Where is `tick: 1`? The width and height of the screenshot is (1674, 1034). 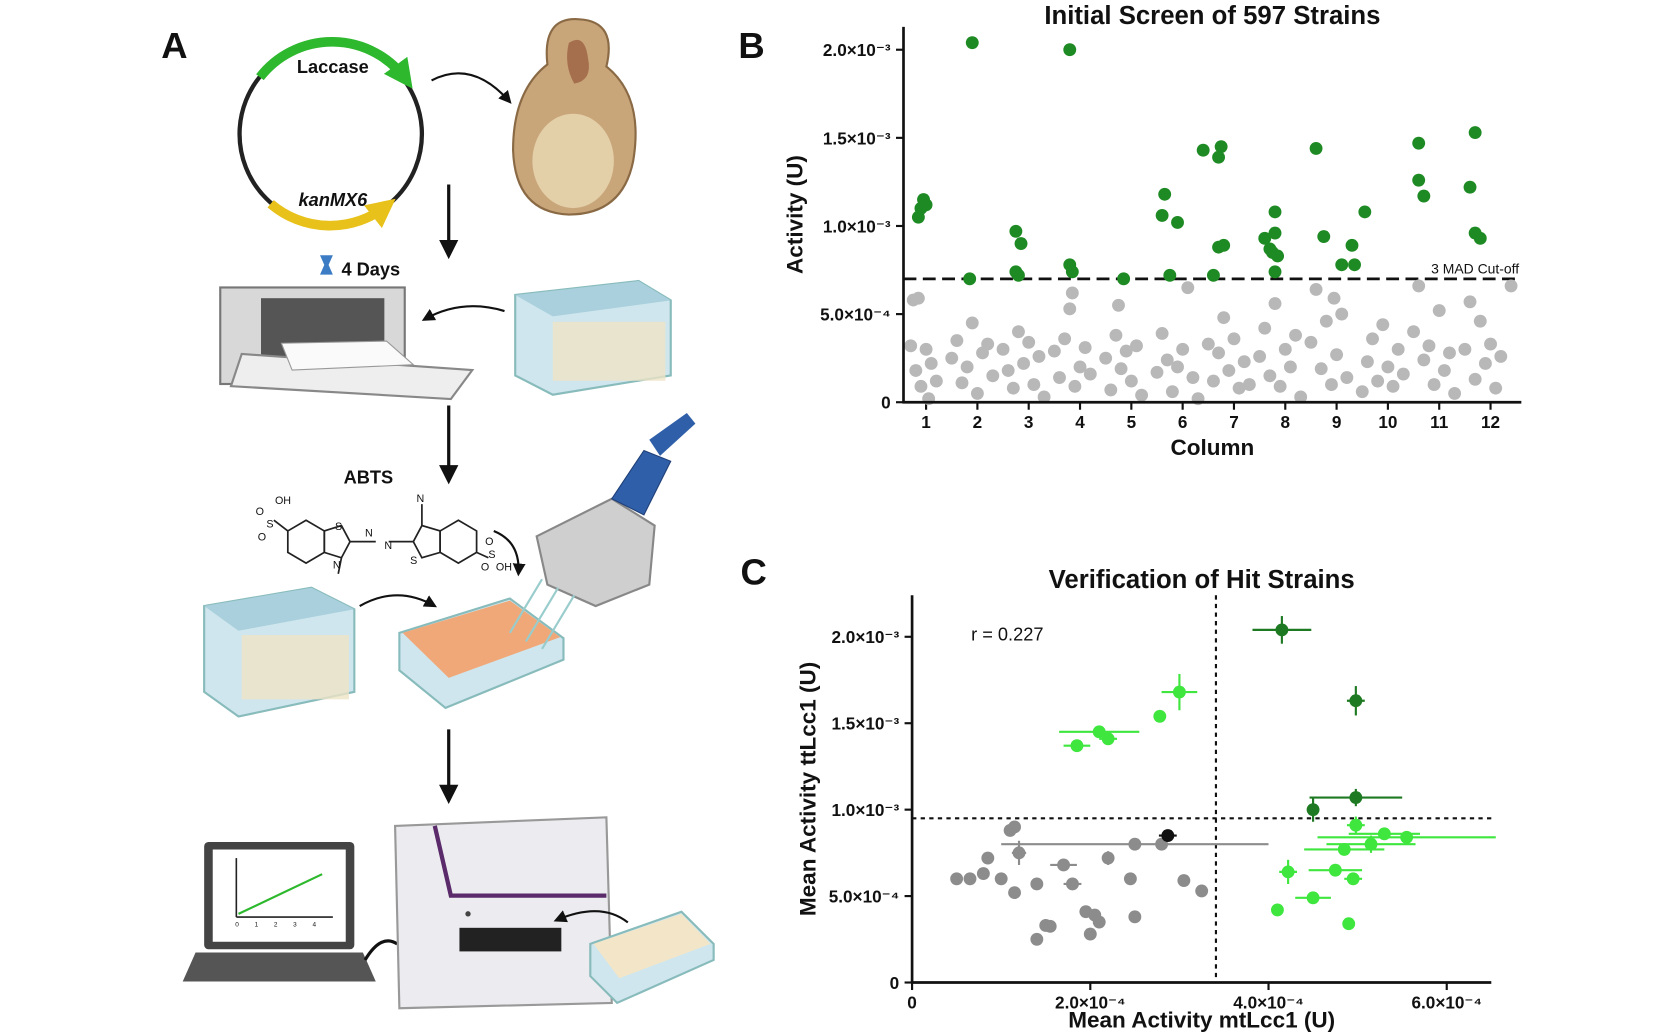 tick: 1 is located at coordinates (257, 925).